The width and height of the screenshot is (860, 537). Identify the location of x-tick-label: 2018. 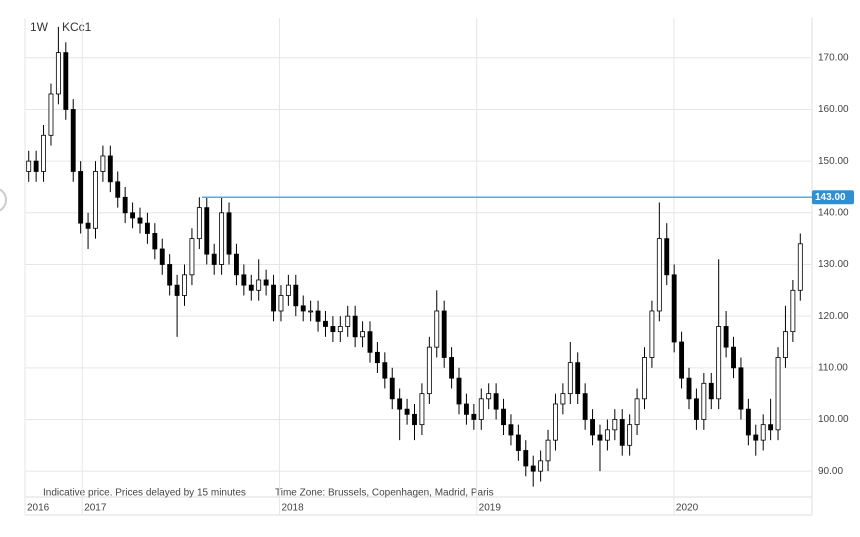
(292, 508).